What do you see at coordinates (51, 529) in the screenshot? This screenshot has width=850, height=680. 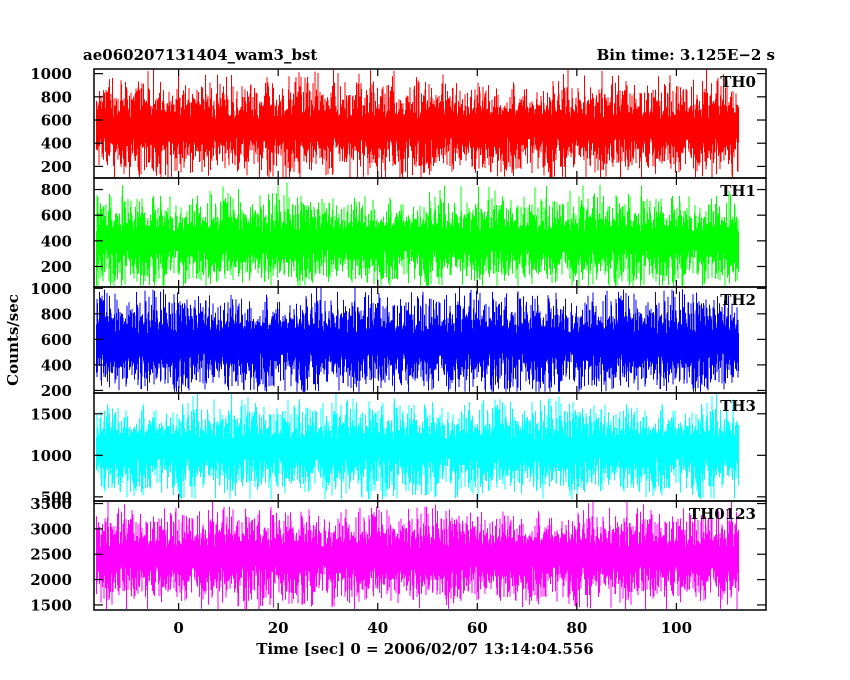 I see `y-tick-label: 3000` at bounding box center [51, 529].